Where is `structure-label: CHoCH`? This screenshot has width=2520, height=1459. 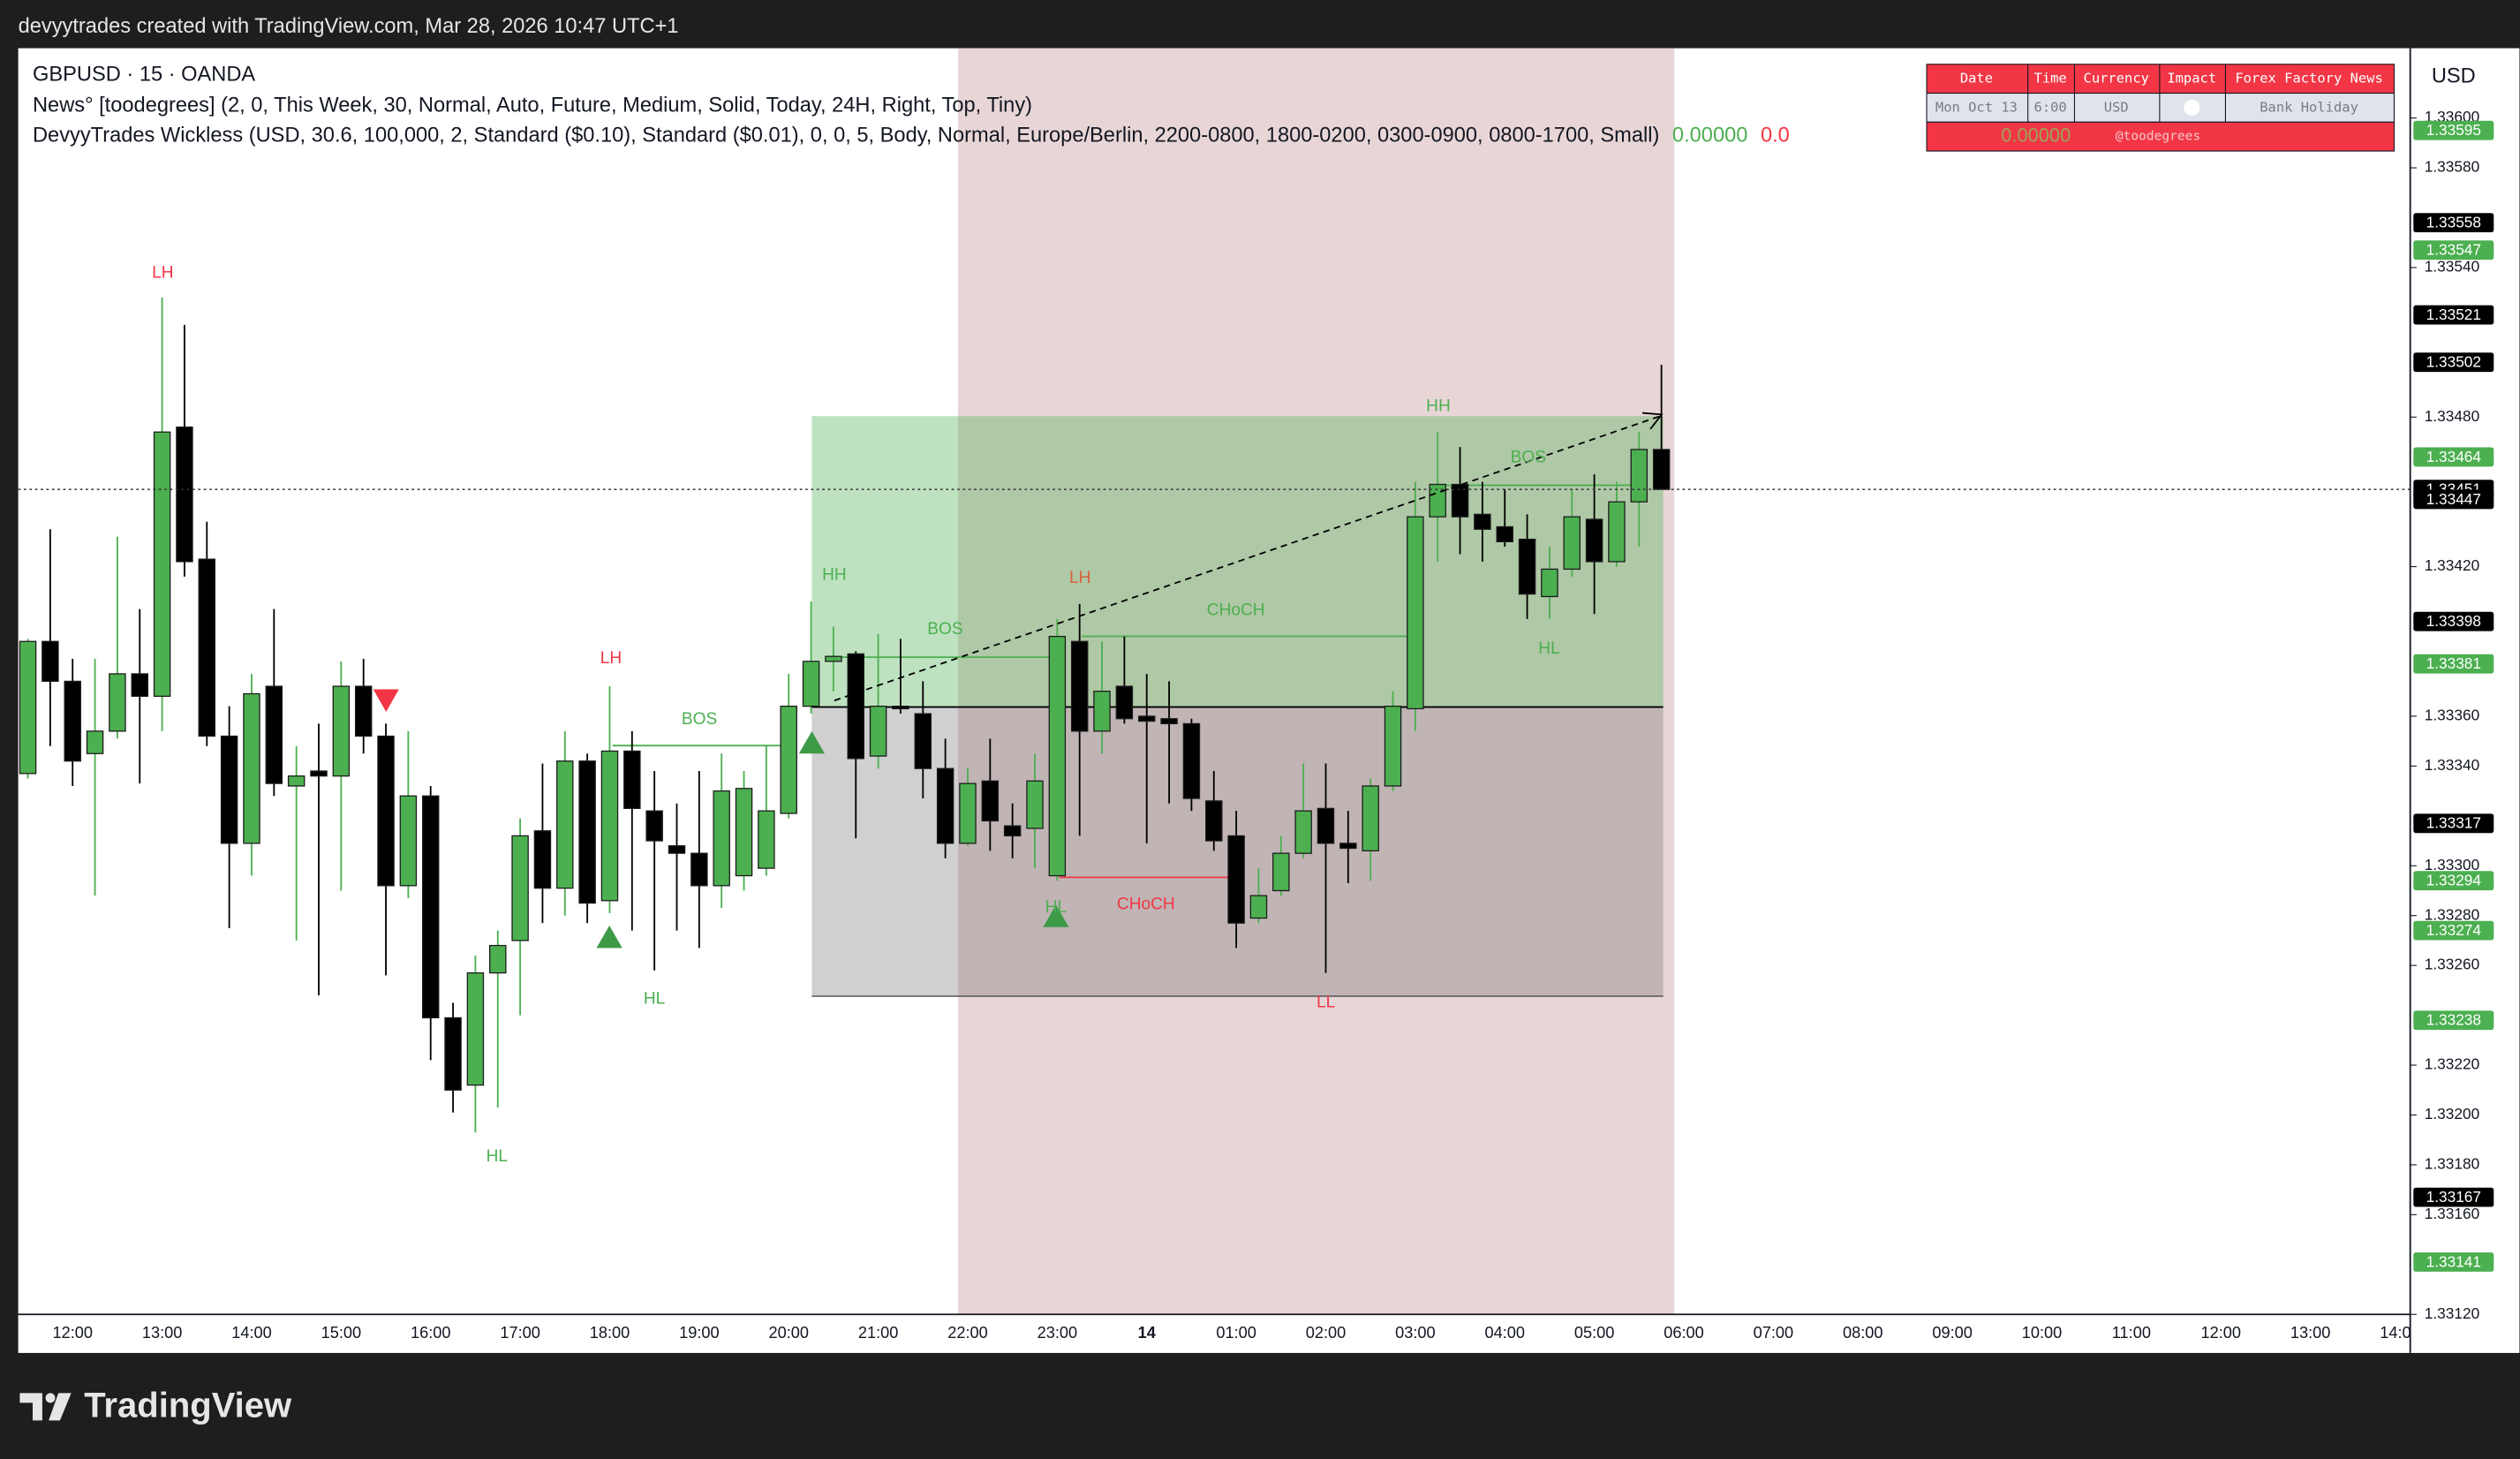
structure-label: CHoCH is located at coordinates (1146, 904).